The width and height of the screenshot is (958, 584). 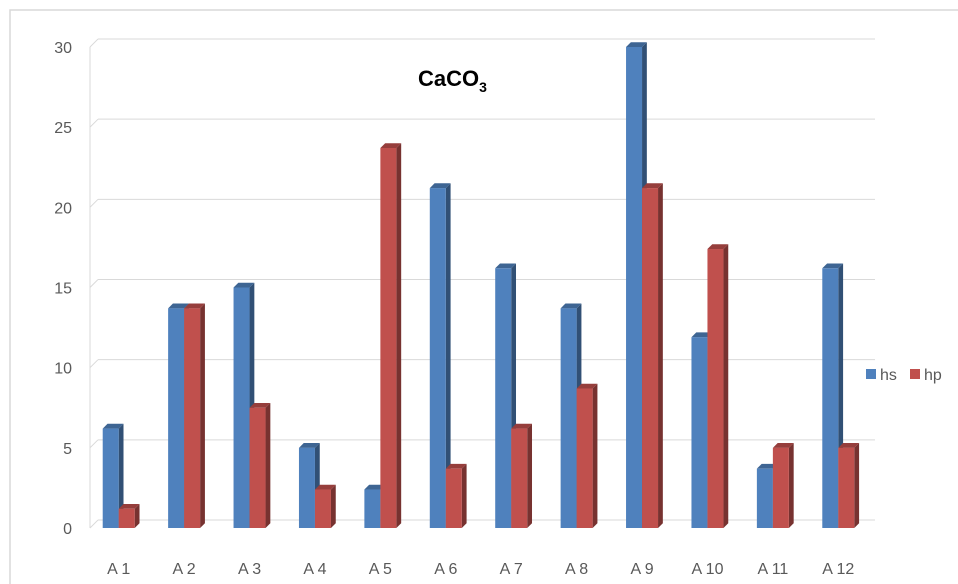 I want to click on x-tick-label: A 8, so click(x=576, y=569).